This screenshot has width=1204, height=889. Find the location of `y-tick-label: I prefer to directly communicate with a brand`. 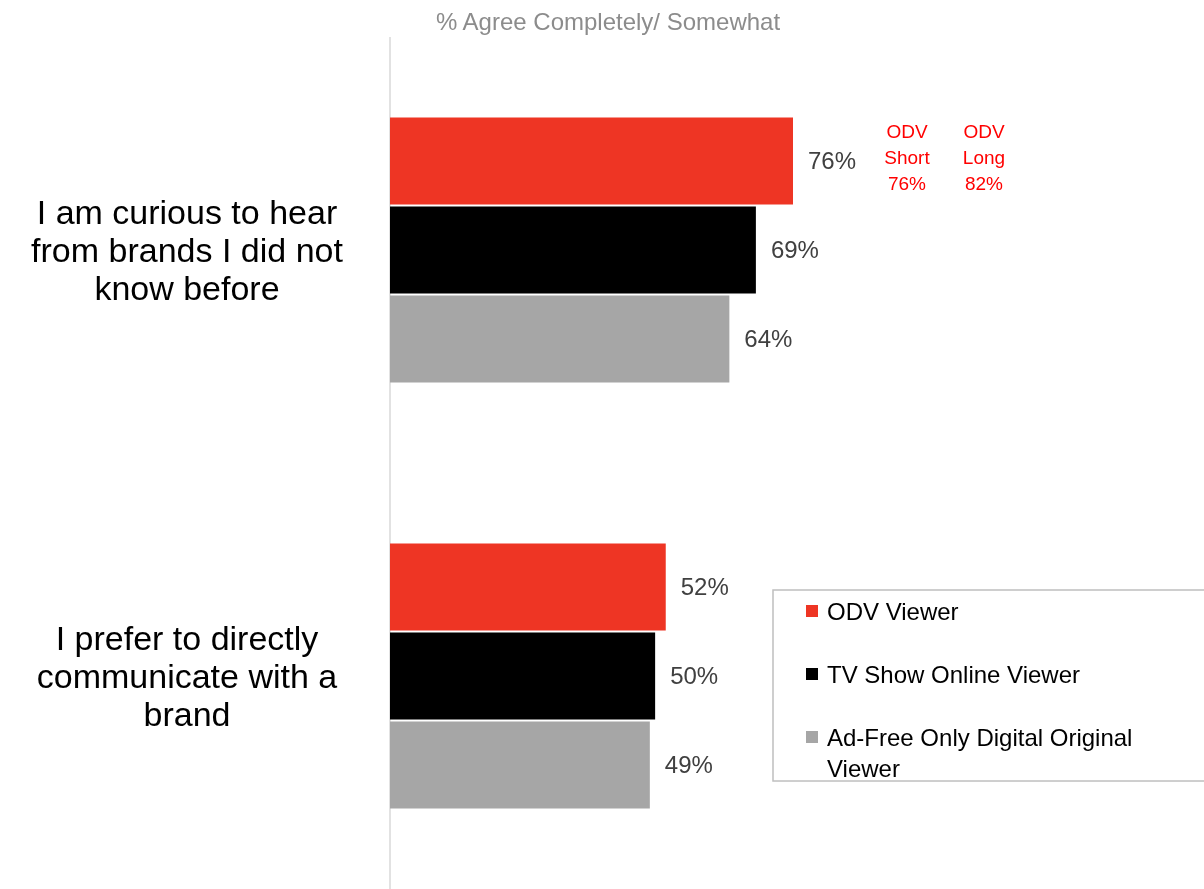

y-tick-label: I prefer to directly communicate with a brand is located at coordinates (187, 676).